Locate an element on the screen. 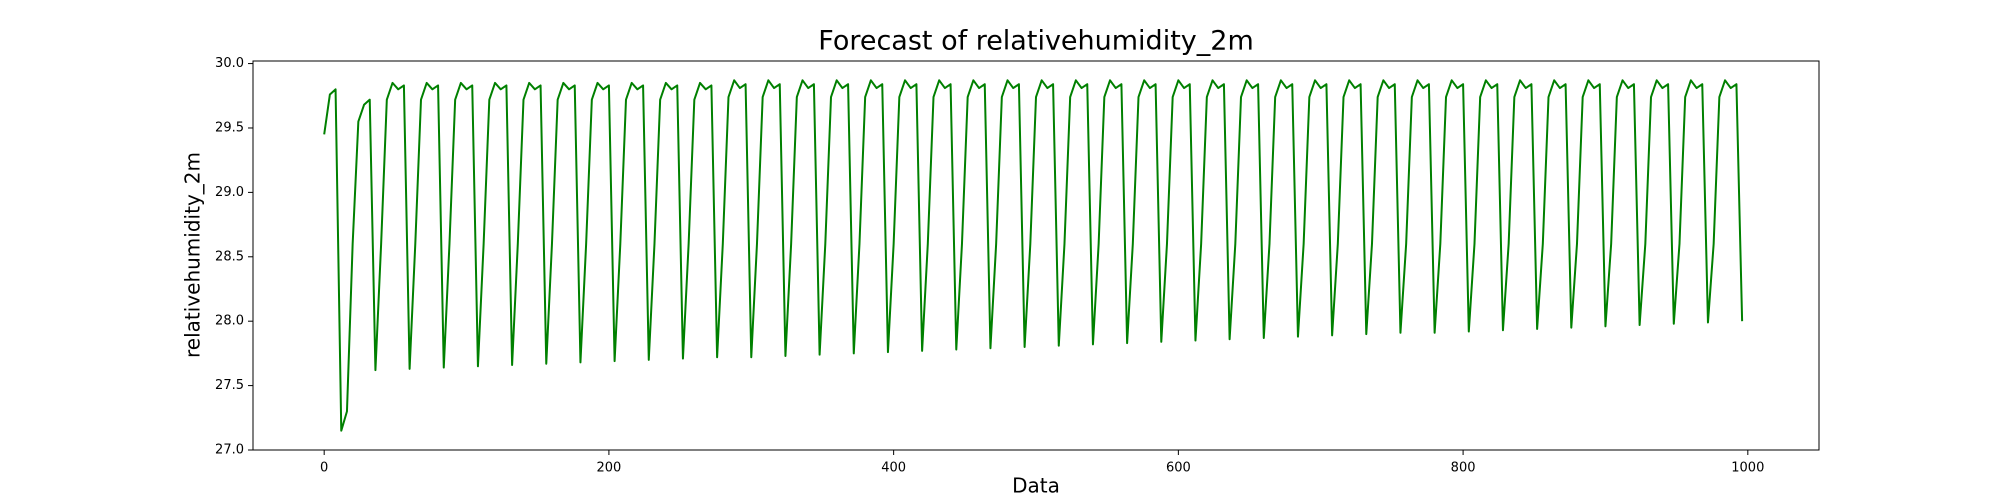 This screenshot has height=500, width=2000. x-axis-label: Data is located at coordinates (1036, 486).